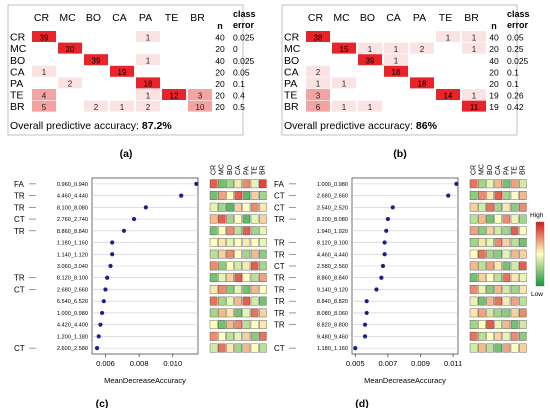 The width and height of the screenshot is (550, 408). I want to click on panel-label-a: (a), so click(126, 154).